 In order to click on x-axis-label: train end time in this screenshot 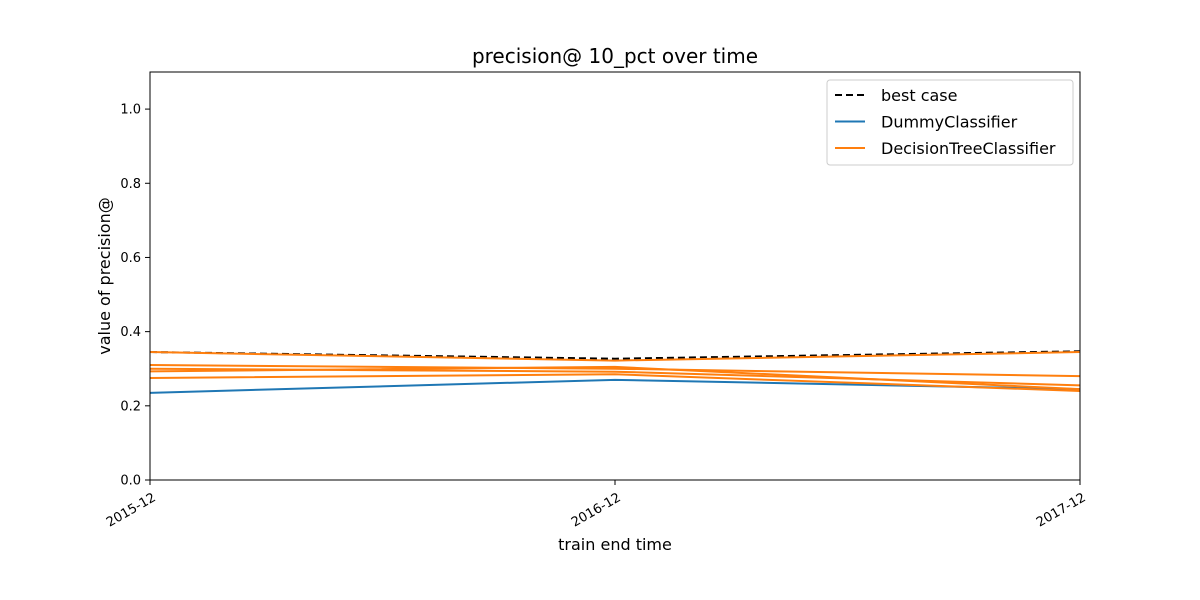, I will do `click(615, 544)`.